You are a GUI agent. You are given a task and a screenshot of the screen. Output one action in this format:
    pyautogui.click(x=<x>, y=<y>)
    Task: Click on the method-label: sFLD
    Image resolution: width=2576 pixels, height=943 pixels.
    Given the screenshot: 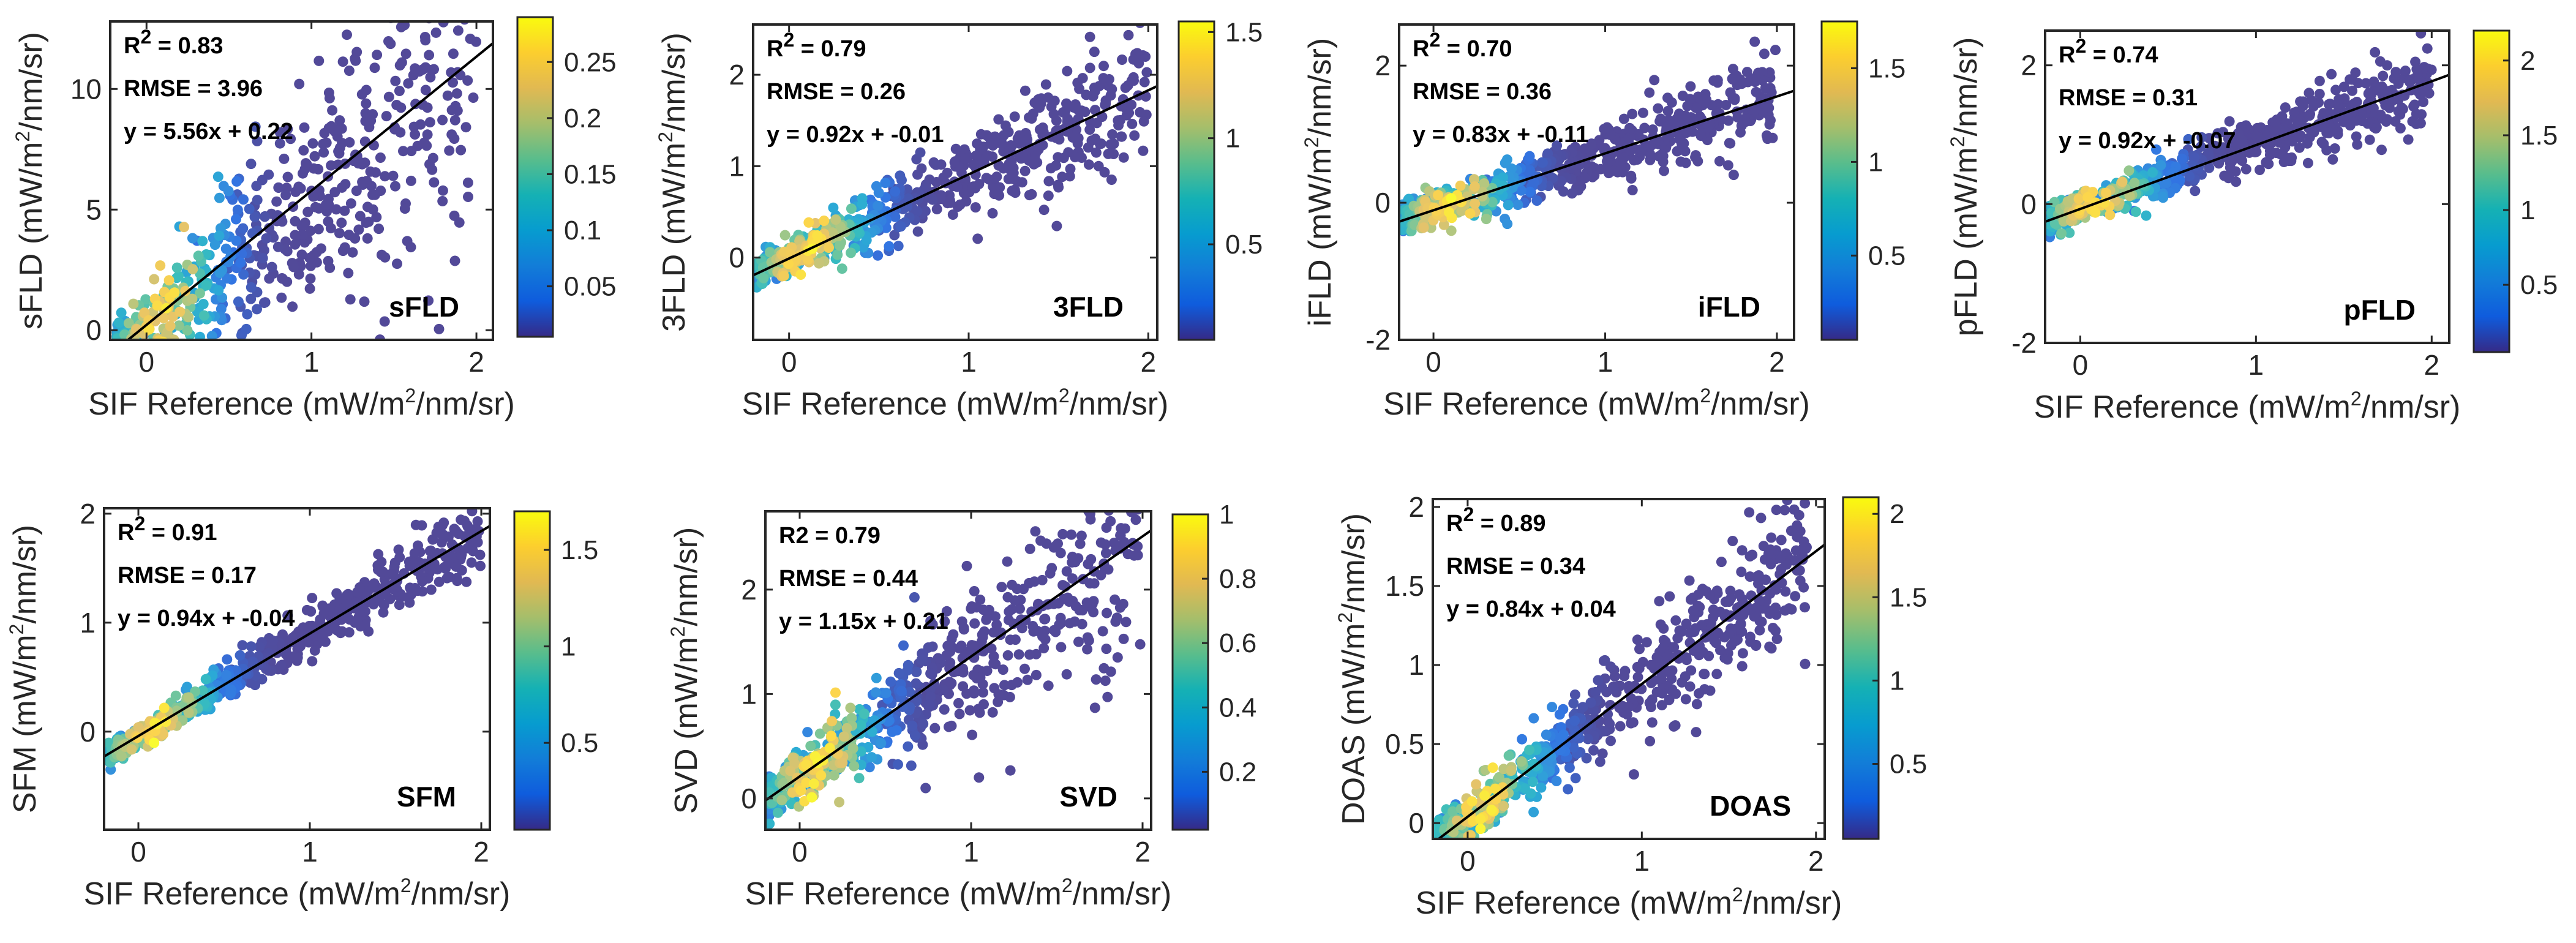 What is the action you would take?
    pyautogui.click(x=424, y=307)
    